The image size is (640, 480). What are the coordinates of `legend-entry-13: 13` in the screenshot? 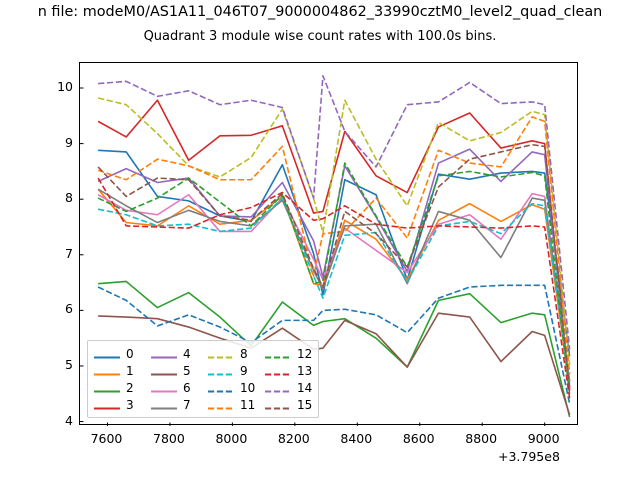 It's located at (288, 370).